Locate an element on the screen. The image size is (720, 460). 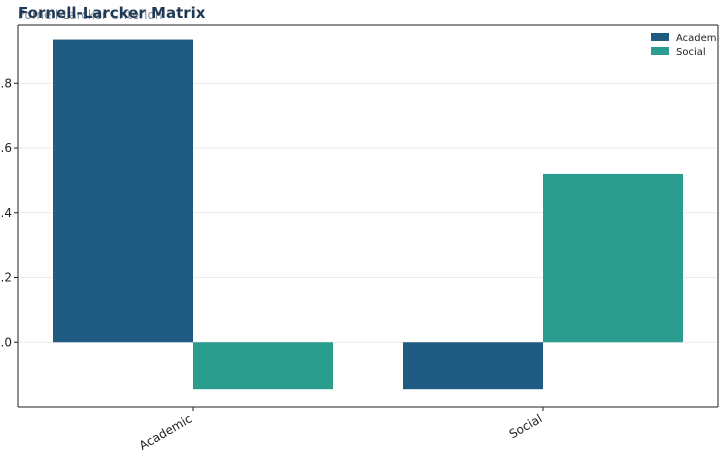
bar-academic-social is located at coordinates (473, 366).